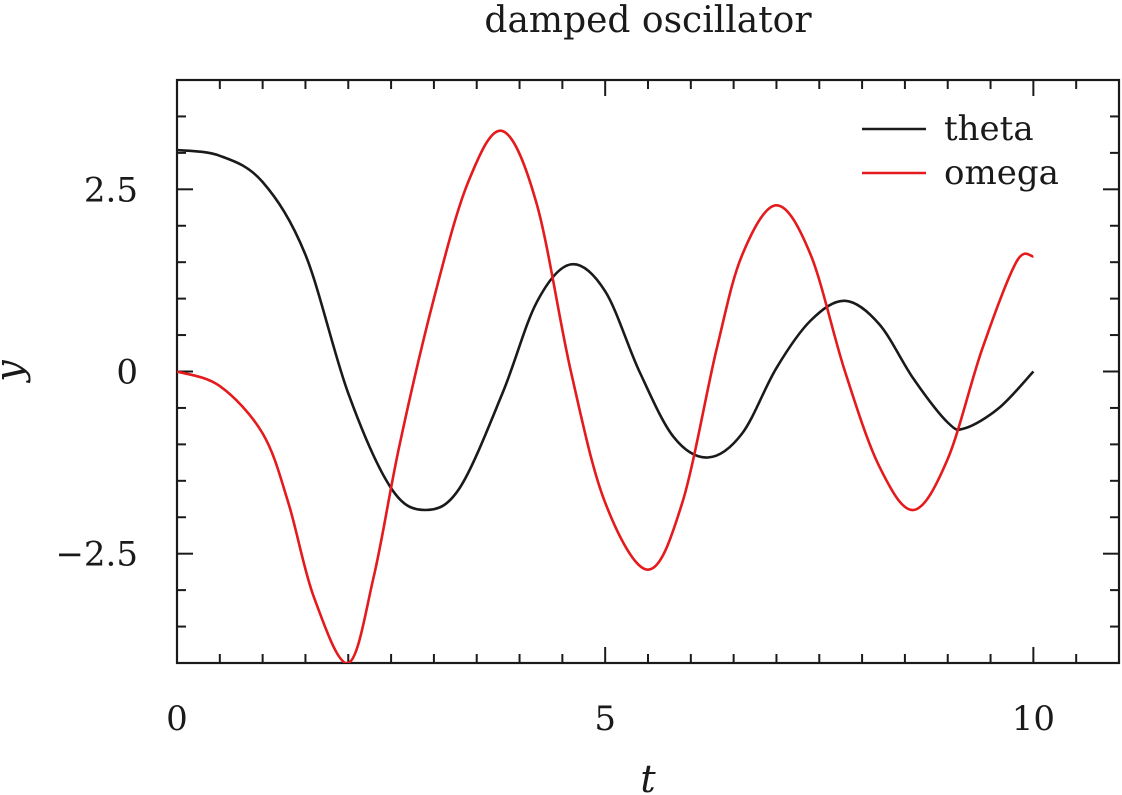  Describe the element at coordinates (1033, 719) in the screenshot. I see `x-tick-label: 10` at that location.